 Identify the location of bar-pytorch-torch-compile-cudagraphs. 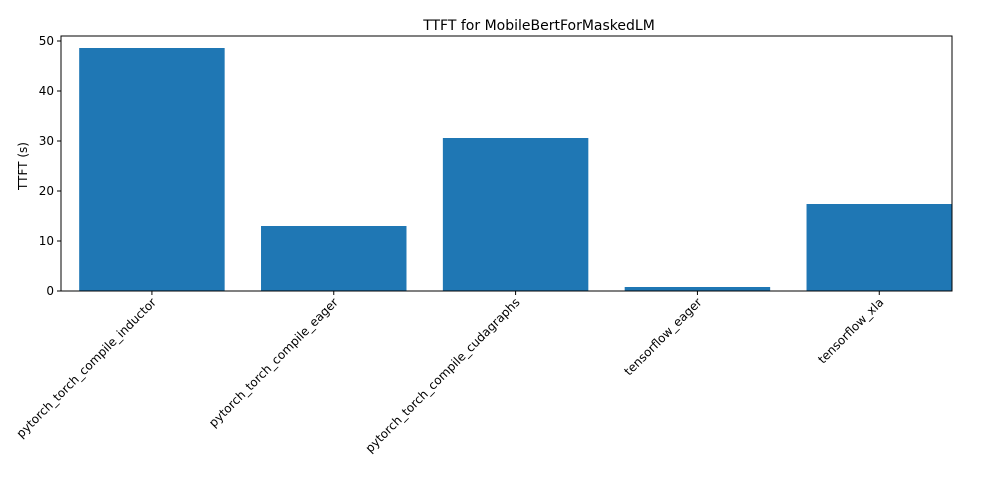
(515, 214).